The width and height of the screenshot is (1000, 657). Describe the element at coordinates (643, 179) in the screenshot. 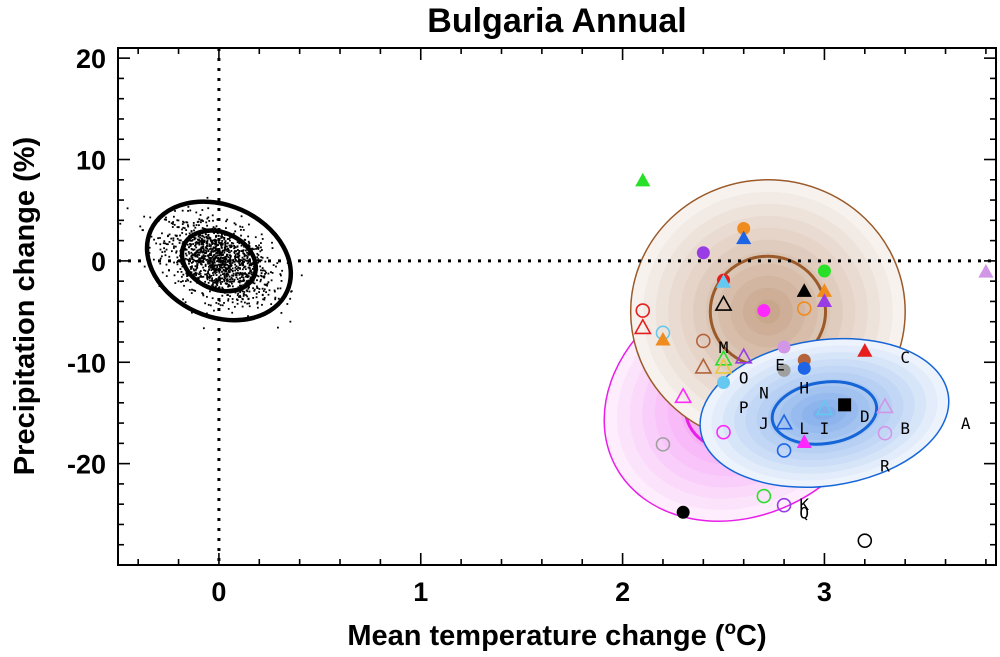

I see `model-point-triangle` at that location.